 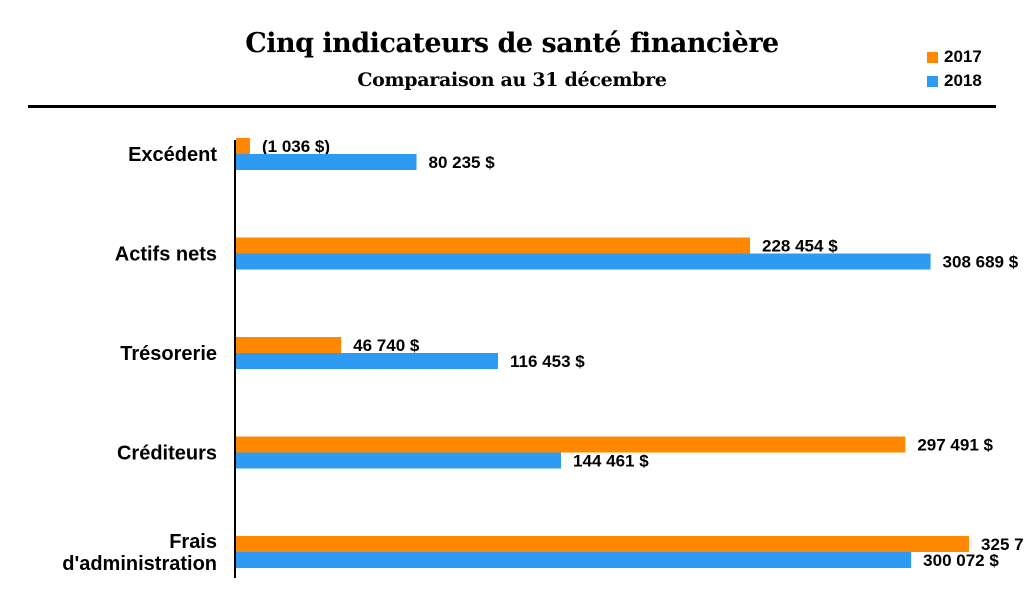 What do you see at coordinates (289, 345) in the screenshot?
I see `bar-2017-tresorerie` at bounding box center [289, 345].